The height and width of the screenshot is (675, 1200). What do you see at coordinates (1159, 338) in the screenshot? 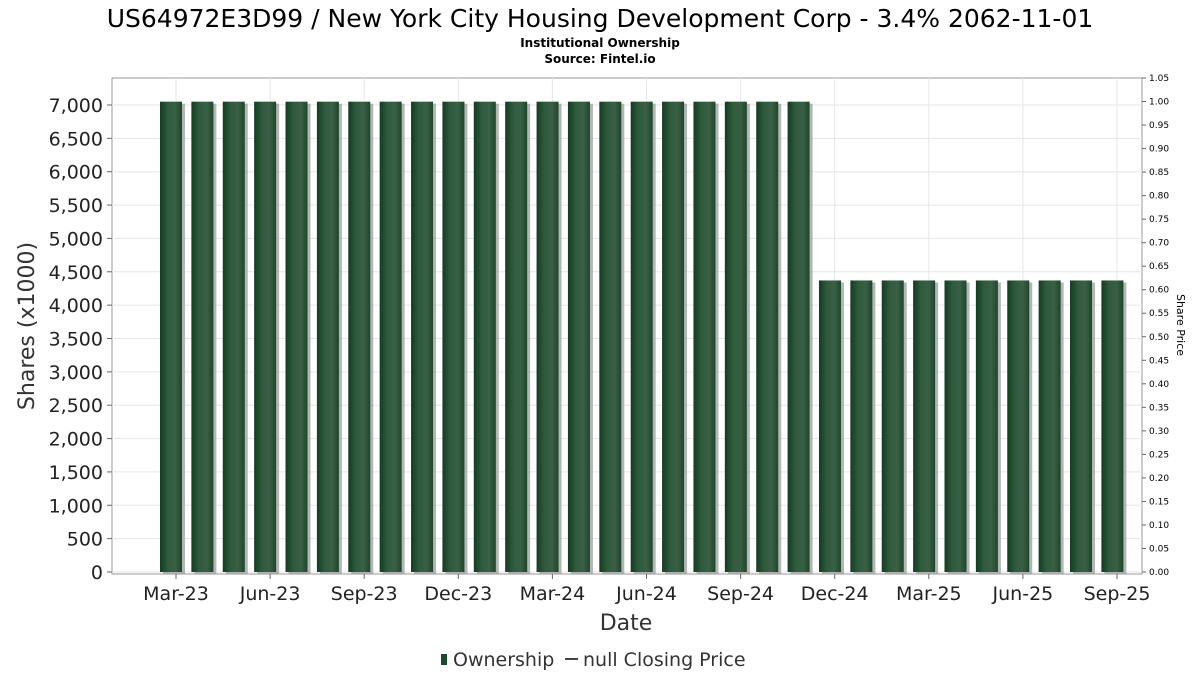
I see `y2-tick-label: 0.50` at bounding box center [1159, 338].